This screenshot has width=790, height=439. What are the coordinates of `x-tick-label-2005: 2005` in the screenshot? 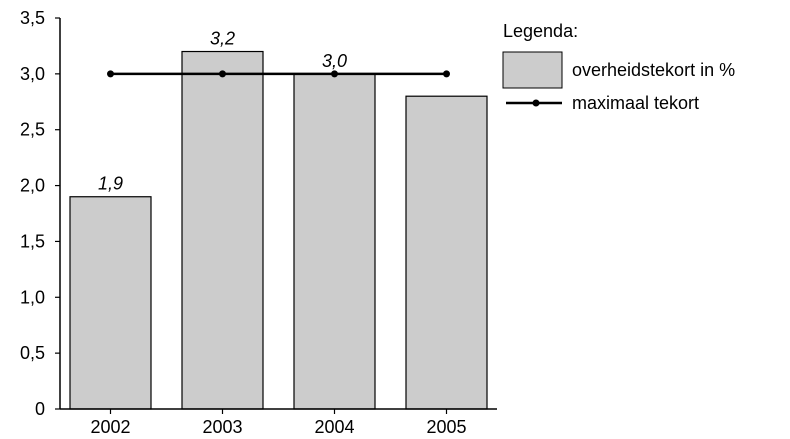 It's located at (446, 427).